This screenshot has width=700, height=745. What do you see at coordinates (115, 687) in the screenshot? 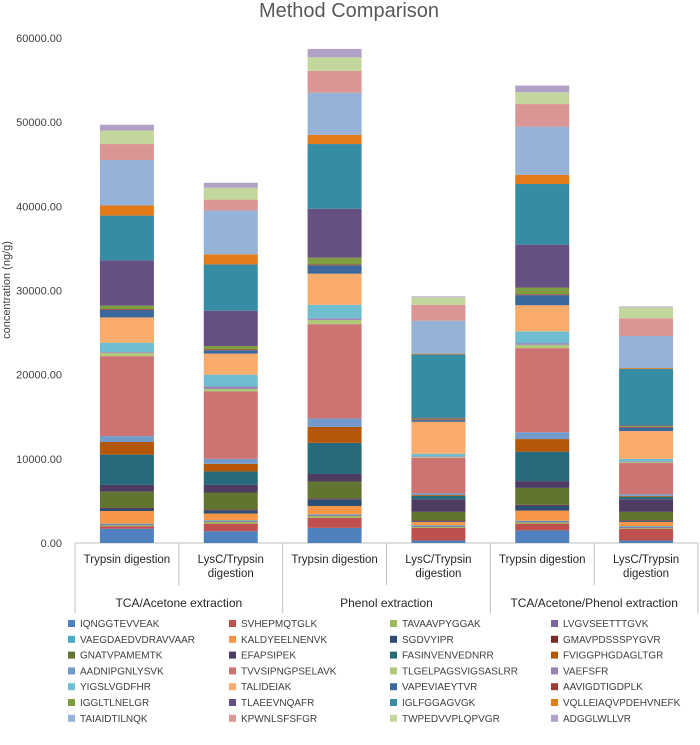
I see `legend-label: YIGSLVGDFHR` at bounding box center [115, 687].